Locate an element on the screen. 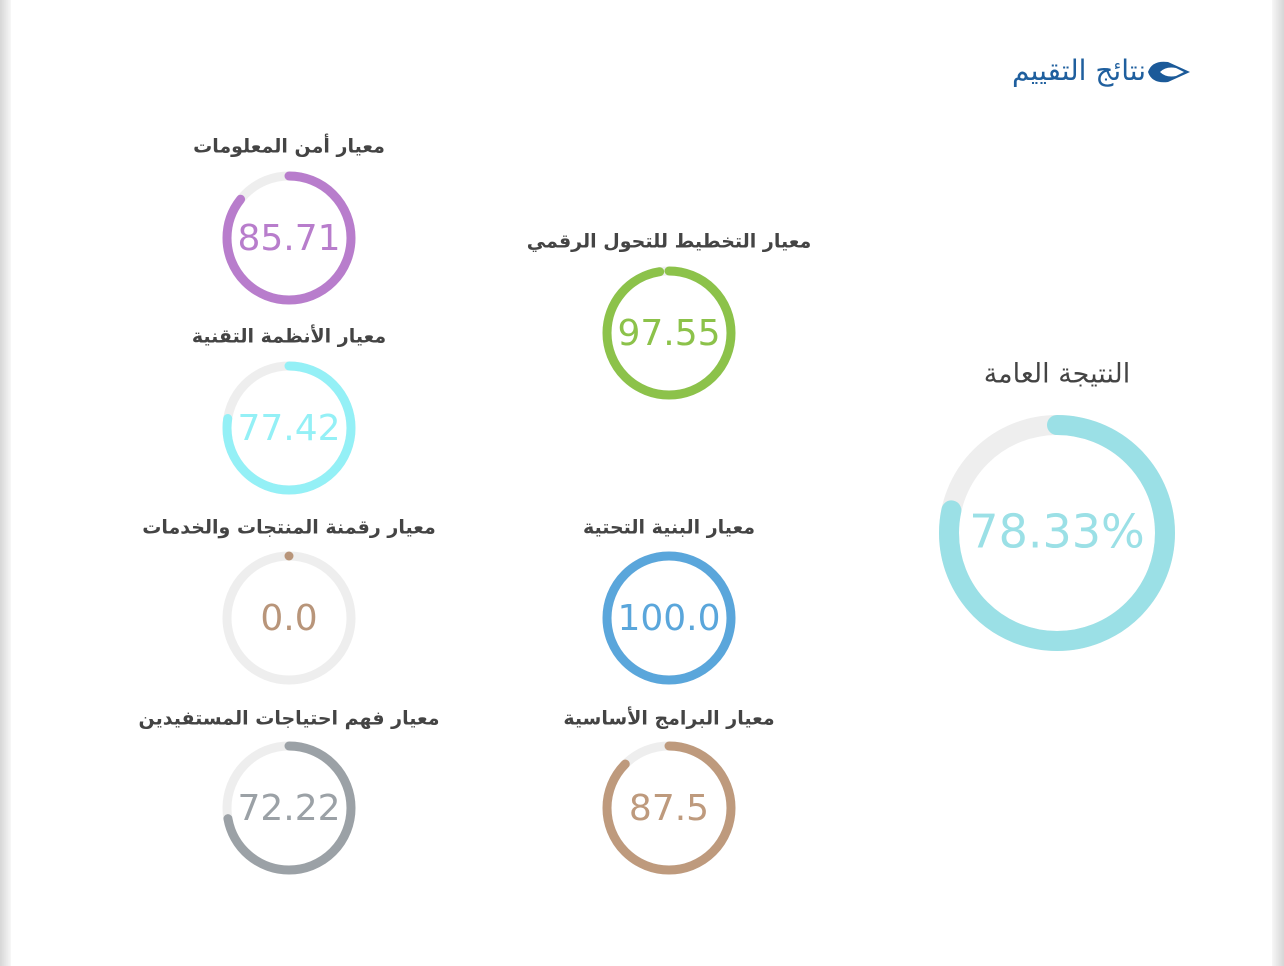 The height and width of the screenshot is (966, 1284). gauge-title: معيار أمن المعلومات is located at coordinates (289, 146).